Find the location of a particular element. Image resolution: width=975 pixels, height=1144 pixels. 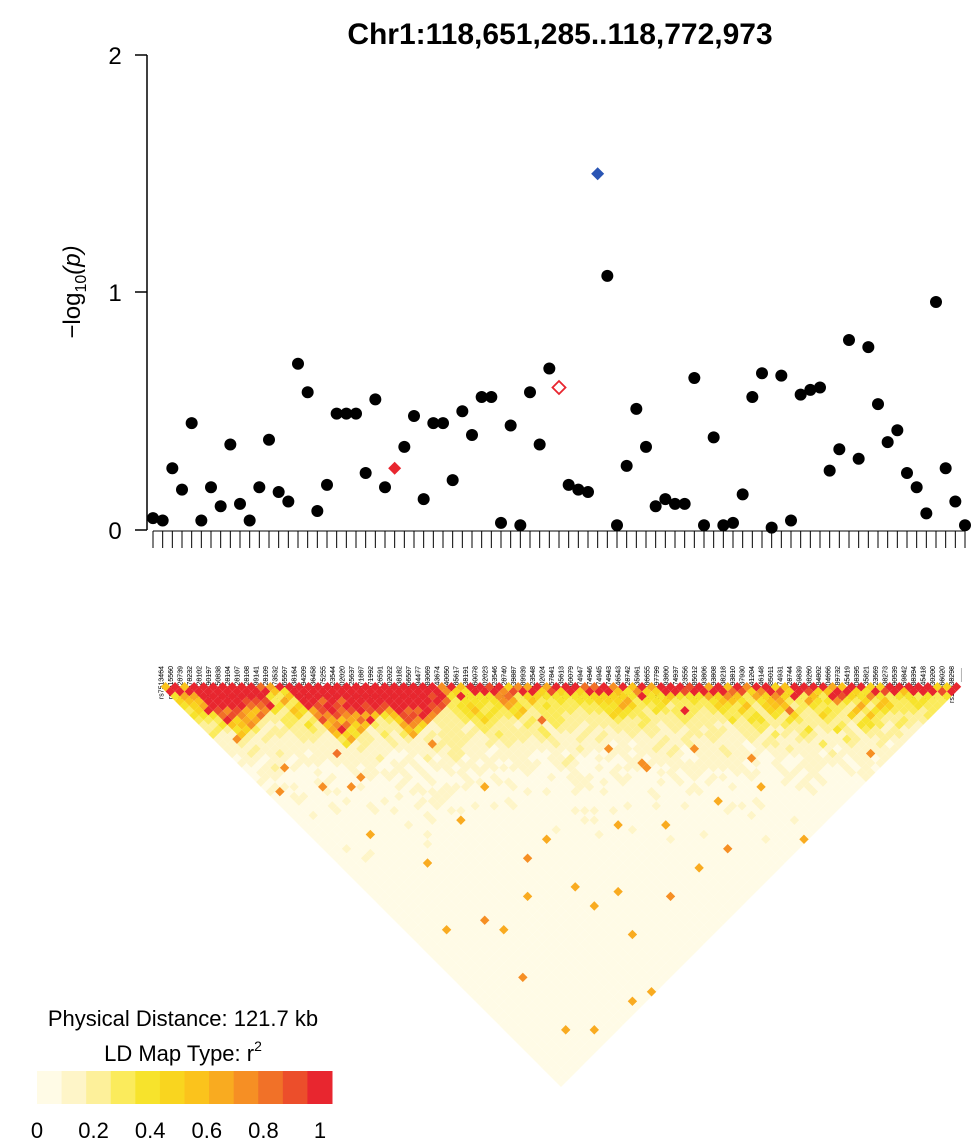

scale-label: 0.8 is located at coordinates (263, 1130).